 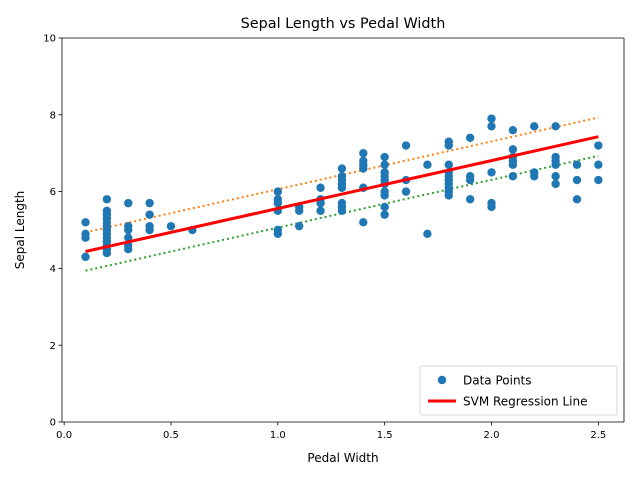 I want to click on legend-label-data-points: Data Points, so click(x=497, y=381).